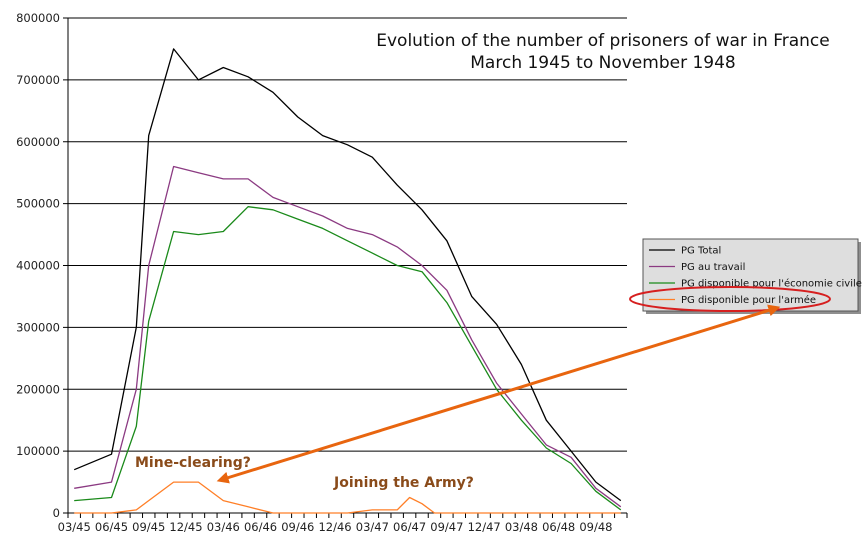 The width and height of the screenshot is (867, 549). What do you see at coordinates (595, 527) in the screenshot?
I see `x-tick-label: 09/48` at bounding box center [595, 527].